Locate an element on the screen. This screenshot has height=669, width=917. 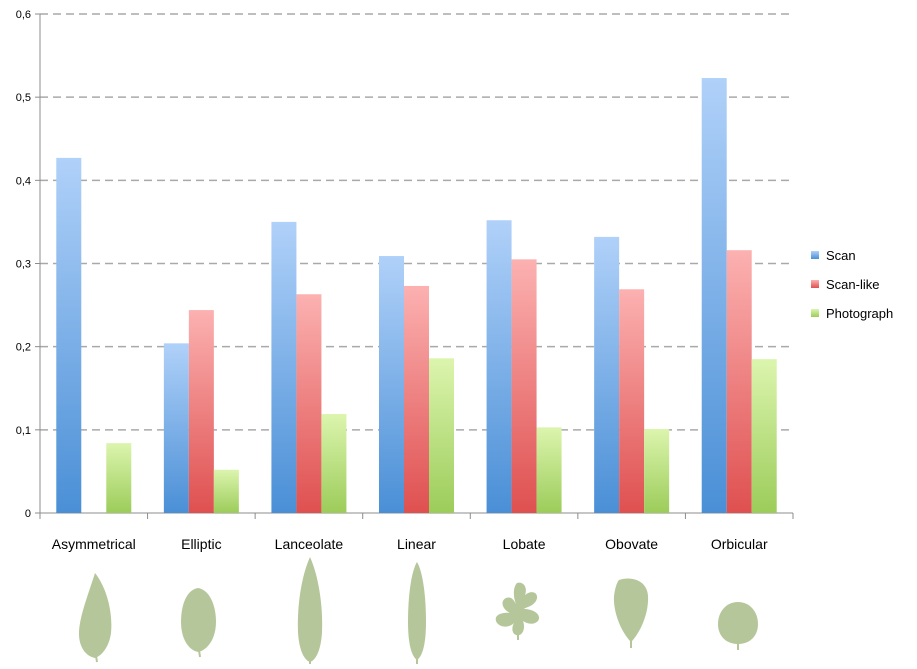
linear-leaf-icon is located at coordinates (417, 613).